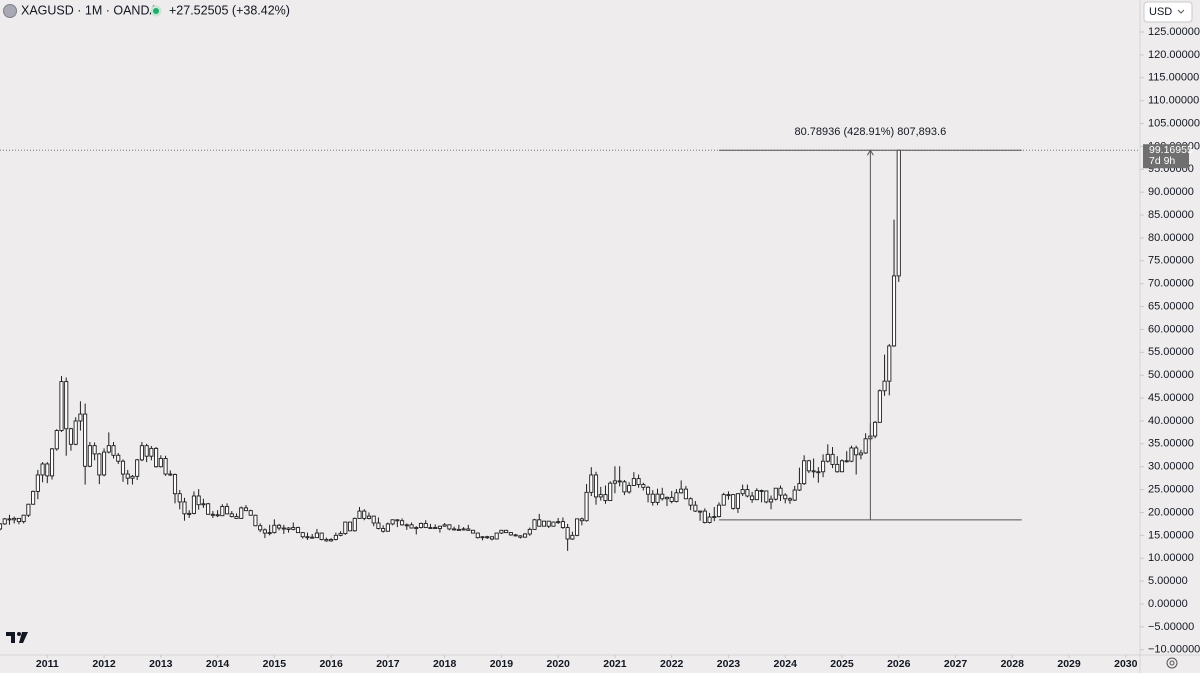 The height and width of the screenshot is (673, 1200). I want to click on y-tick-label: 70.00000, so click(1171, 284).